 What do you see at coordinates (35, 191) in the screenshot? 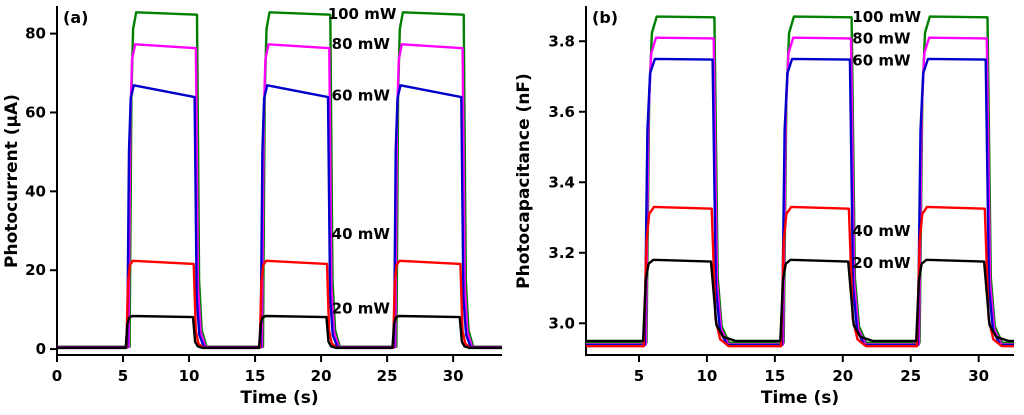
I see `y-tick-label: 40` at bounding box center [35, 191].